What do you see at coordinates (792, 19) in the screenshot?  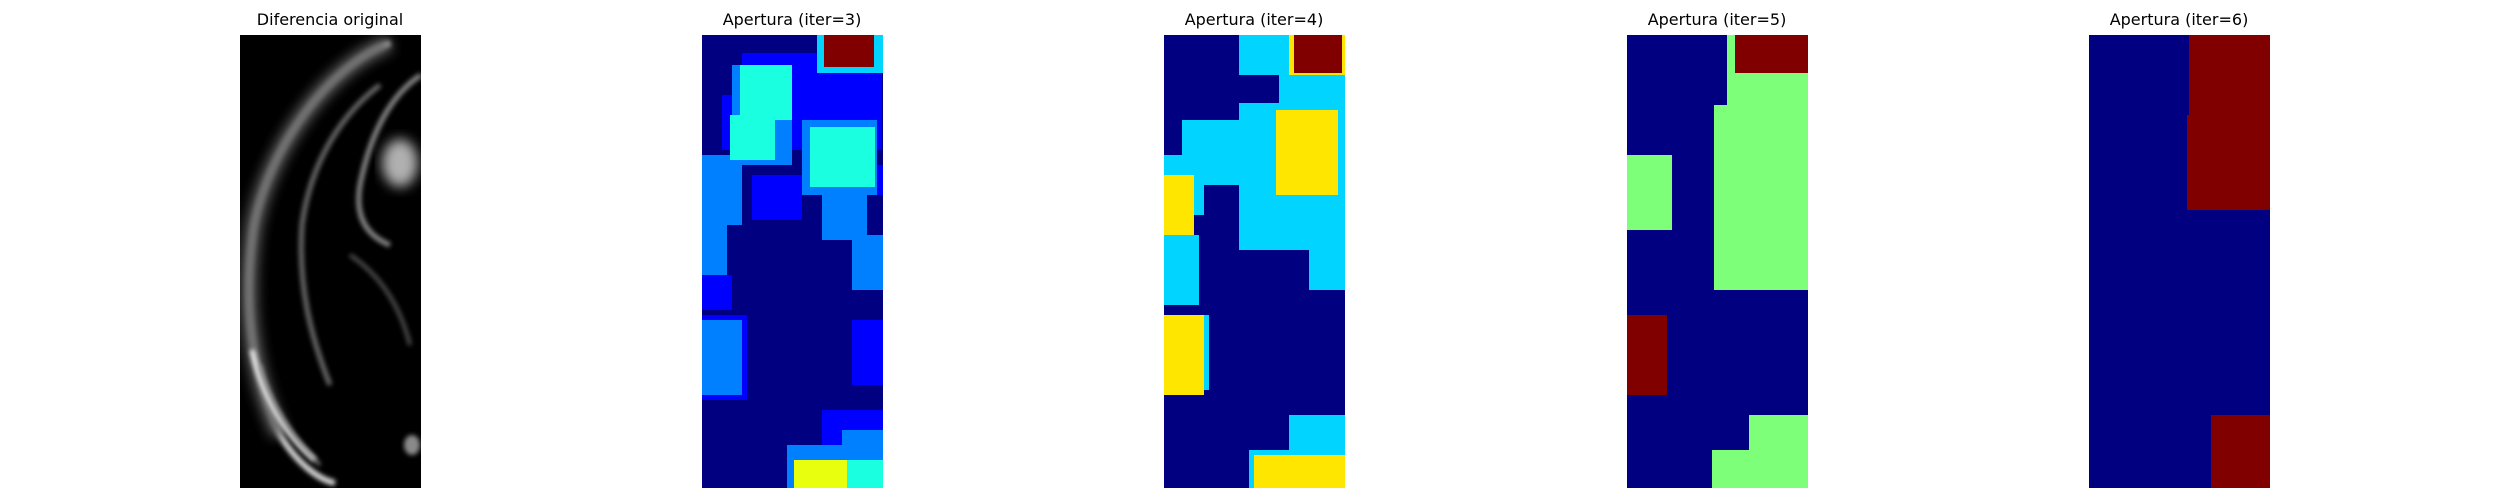 I see `panel-title-iter3: Apertura (iter=3)` at bounding box center [792, 19].